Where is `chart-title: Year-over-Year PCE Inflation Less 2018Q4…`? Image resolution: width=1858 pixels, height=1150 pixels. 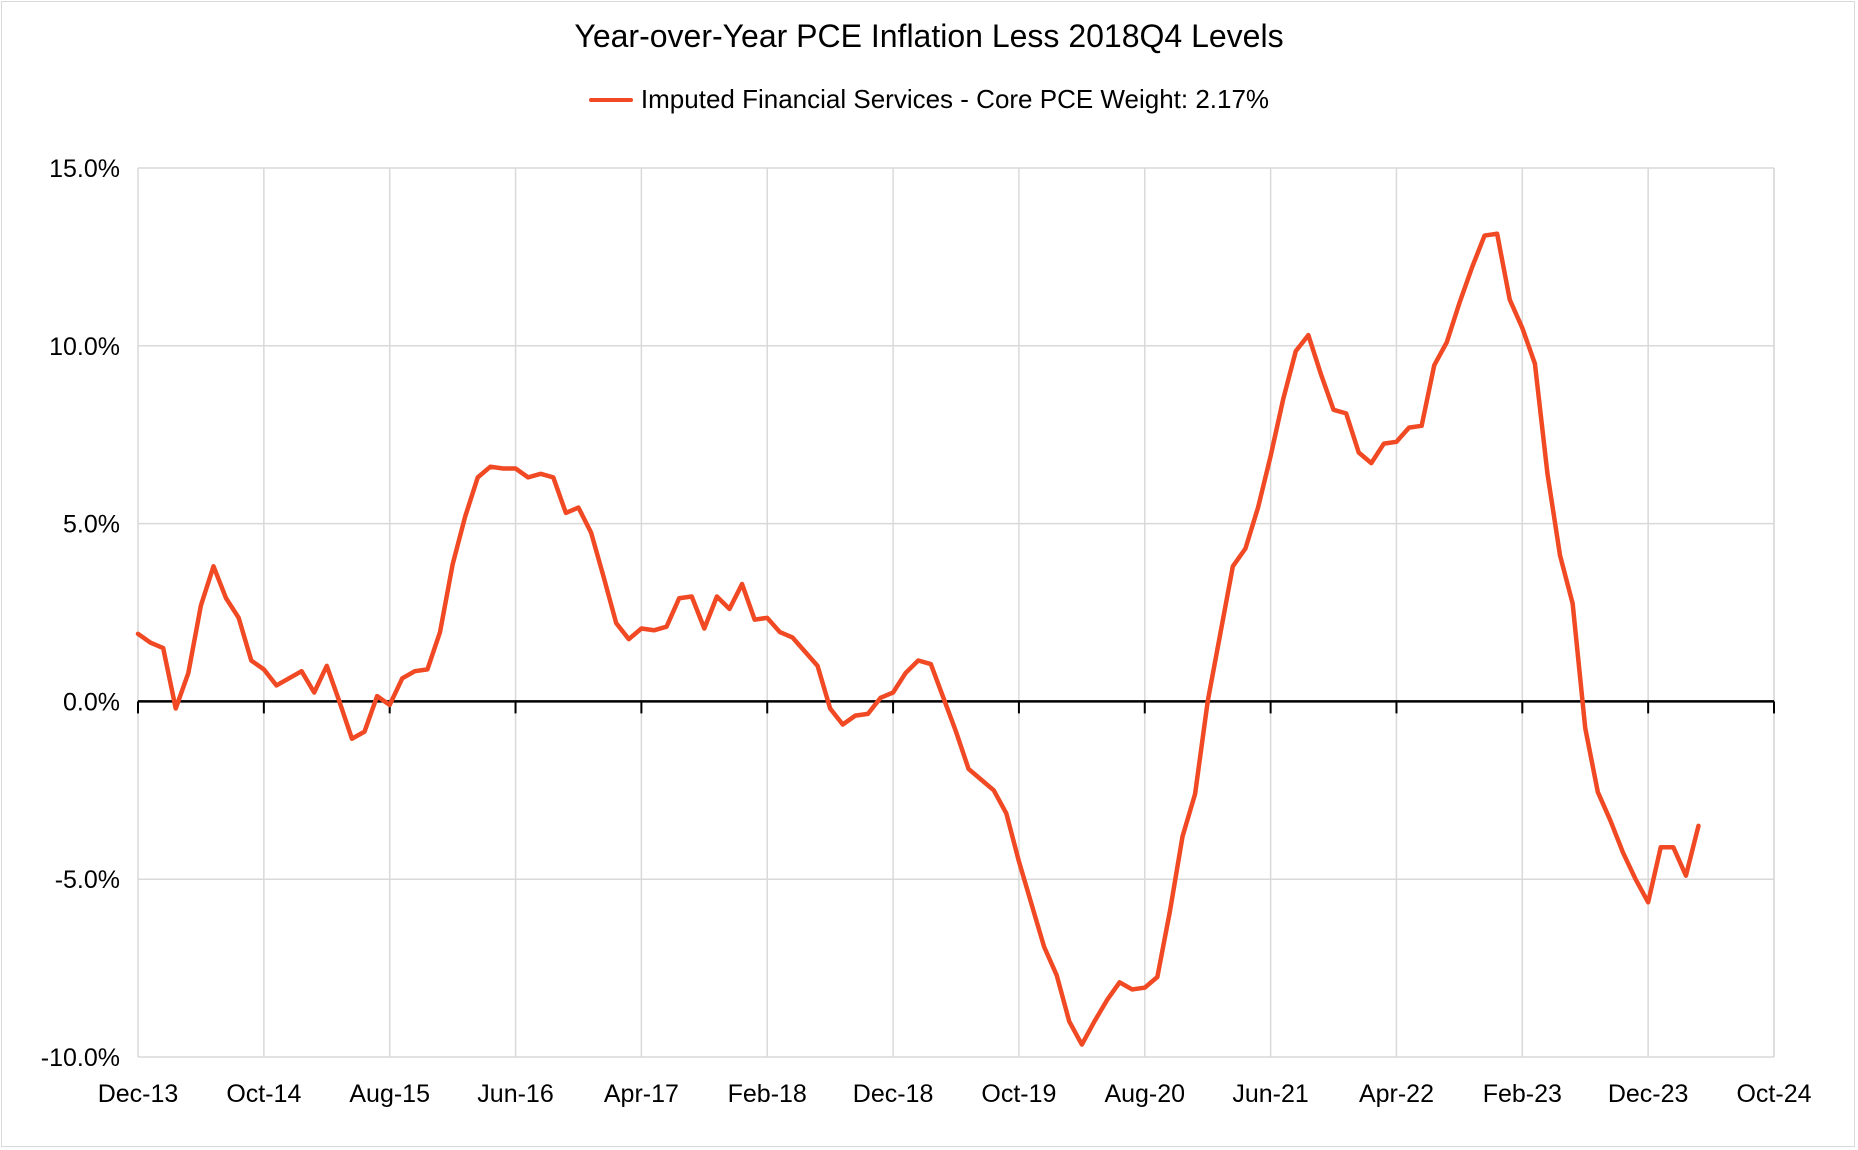 chart-title: Year-over-Year PCE Inflation Less 2018Q4… is located at coordinates (929, 36).